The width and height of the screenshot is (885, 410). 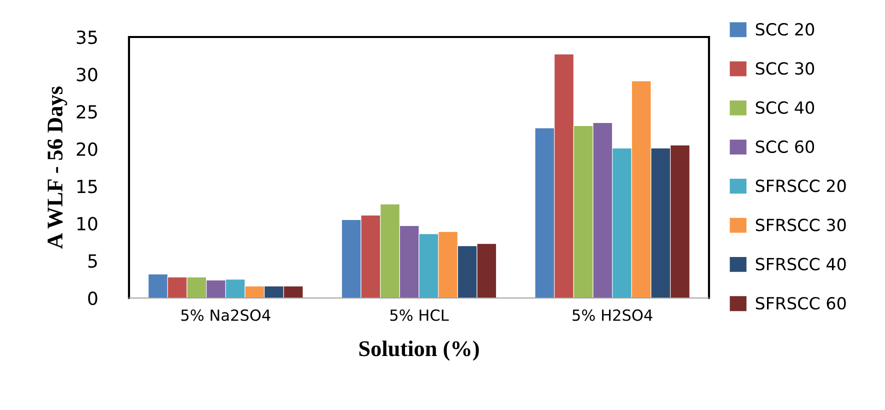 What do you see at coordinates (225, 315) in the screenshot?
I see `x-tick-label: 5% Na2SO4` at bounding box center [225, 315].